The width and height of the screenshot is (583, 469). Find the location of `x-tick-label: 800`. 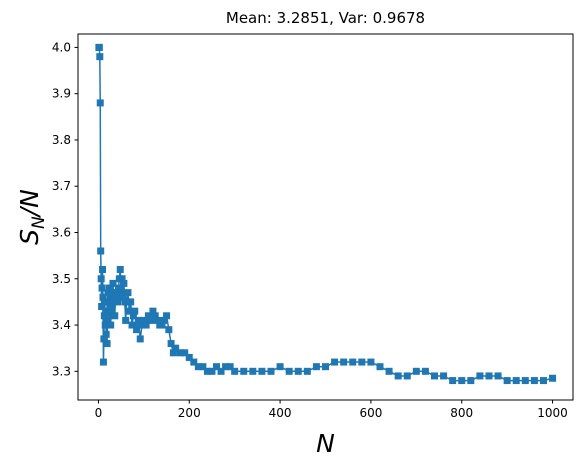

x-tick-label: 800 is located at coordinates (461, 413).